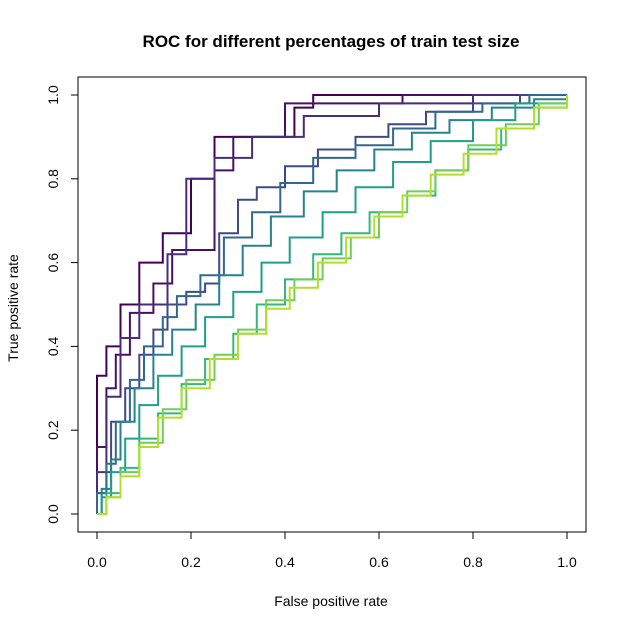 Image resolution: width=627 pixels, height=629 pixels. I want to click on x-tick-label-4: 0.8, so click(473, 562).